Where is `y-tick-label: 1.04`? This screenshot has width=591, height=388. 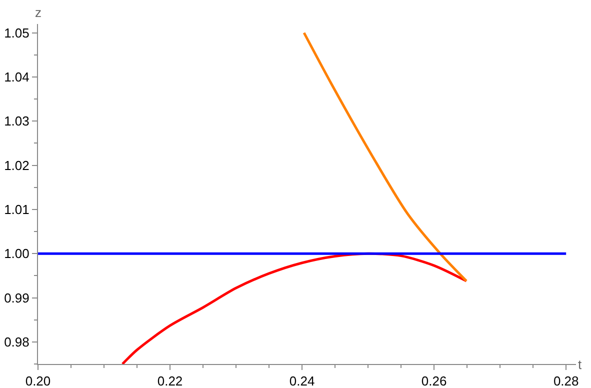 y-tick-label: 1.04 is located at coordinates (17, 77).